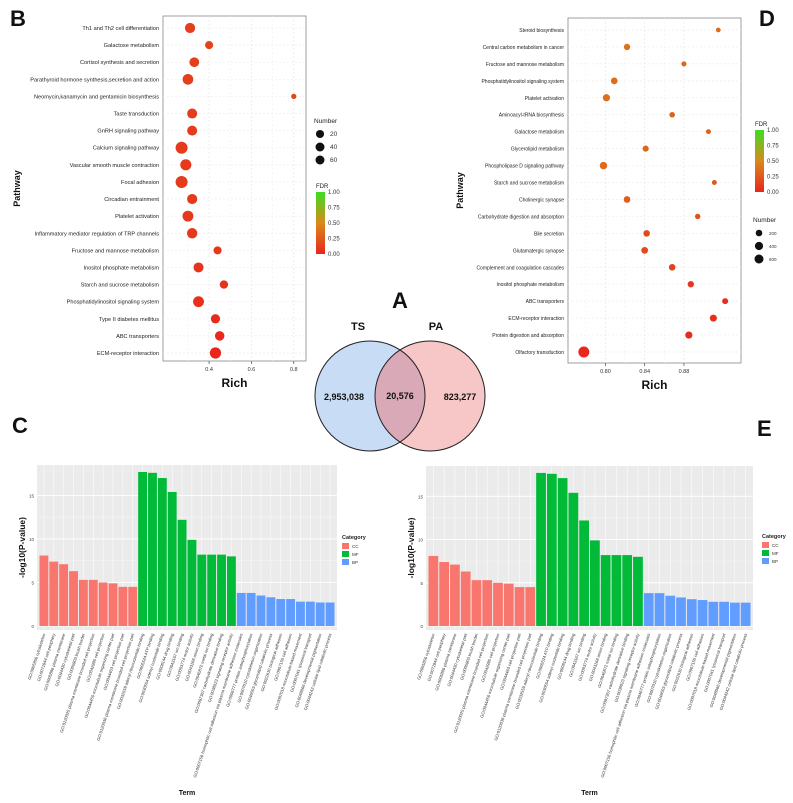  Describe the element at coordinates (520, 268) in the screenshot. I see `pathway-label: Complement and coagulation cascades` at that location.